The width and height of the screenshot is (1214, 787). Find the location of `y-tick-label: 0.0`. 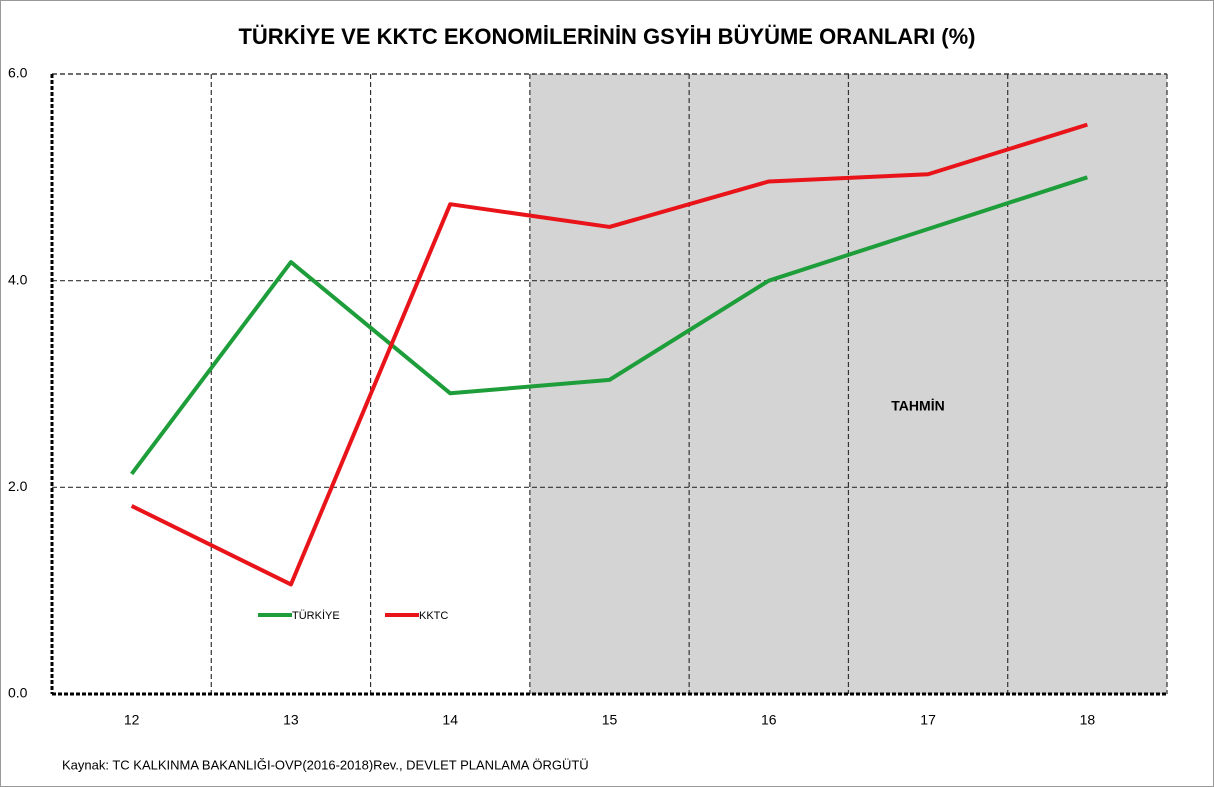

y-tick-label: 0.0 is located at coordinates (18, 693).